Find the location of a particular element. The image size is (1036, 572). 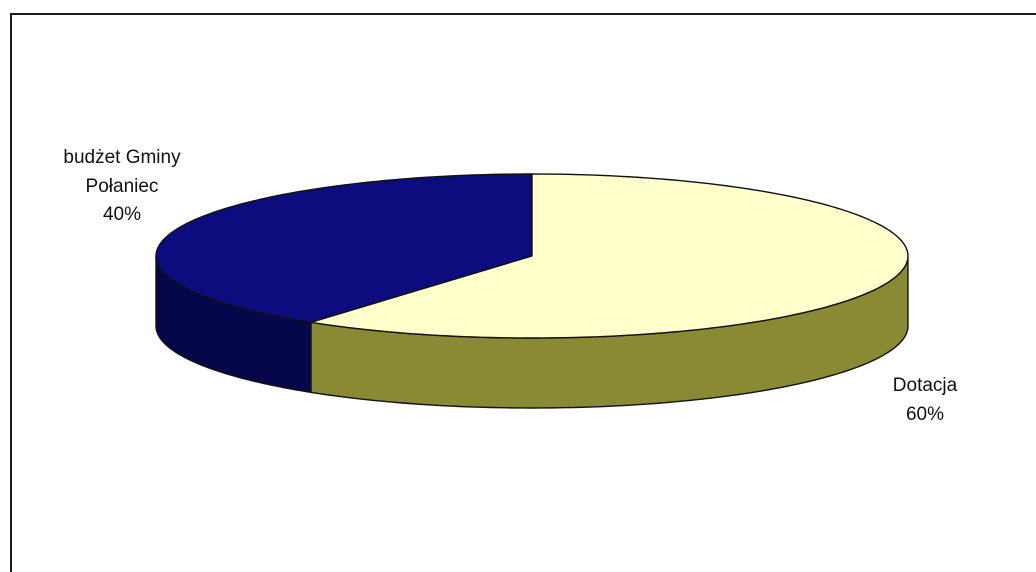

slice-label-budzet-line1: budżet Gminy is located at coordinates (122, 157).